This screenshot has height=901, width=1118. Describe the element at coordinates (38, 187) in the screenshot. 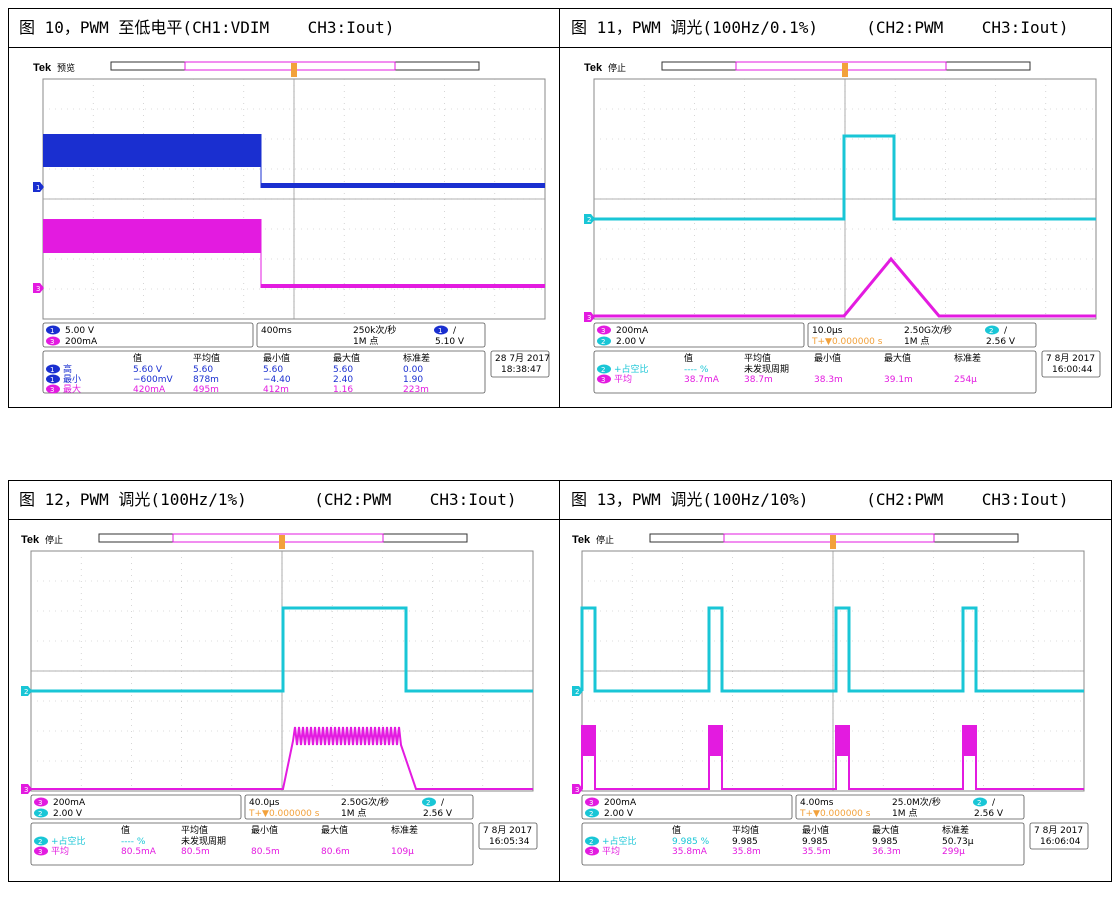

I see `channel-marker-icon: 1` at that location.